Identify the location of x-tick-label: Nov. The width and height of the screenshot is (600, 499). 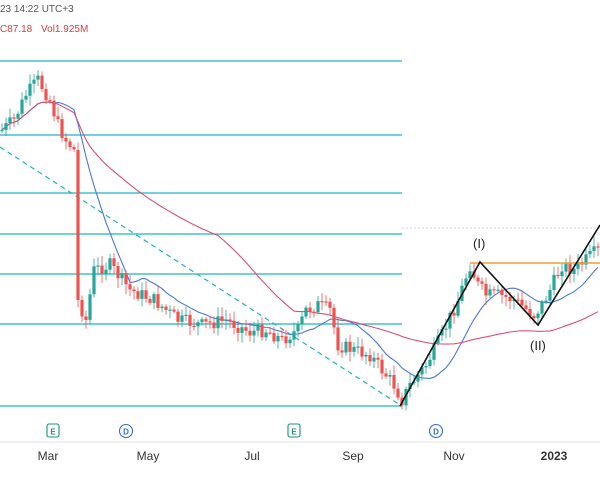
(453, 456).